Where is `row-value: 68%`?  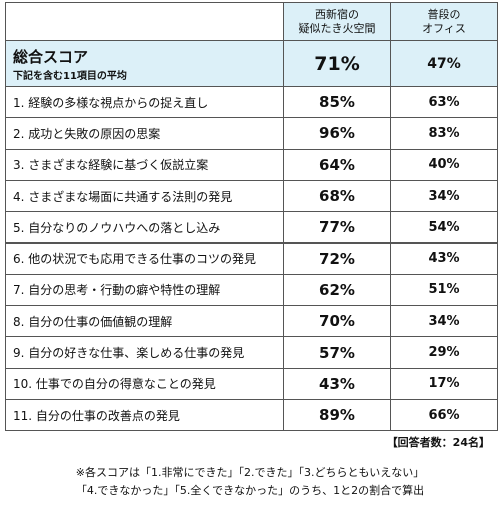
row-value: 68% is located at coordinates (337, 196).